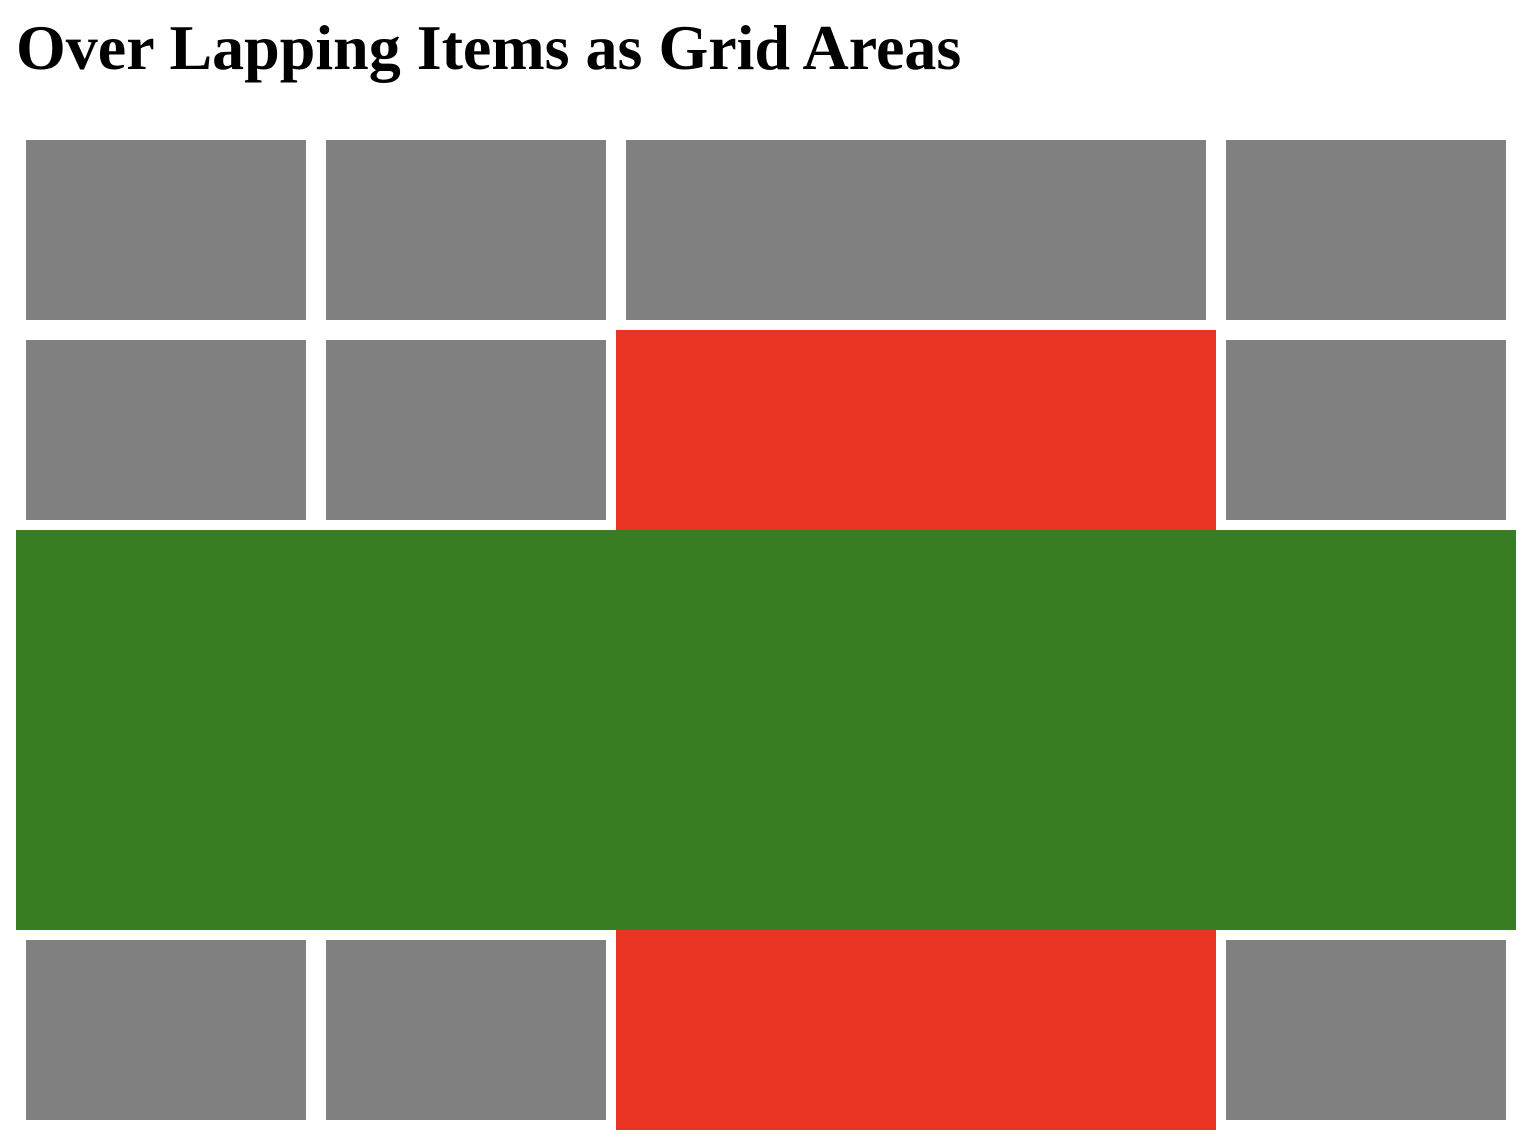  Describe the element at coordinates (166, 230) in the screenshot. I see `grid-cell-r1-c1` at that location.